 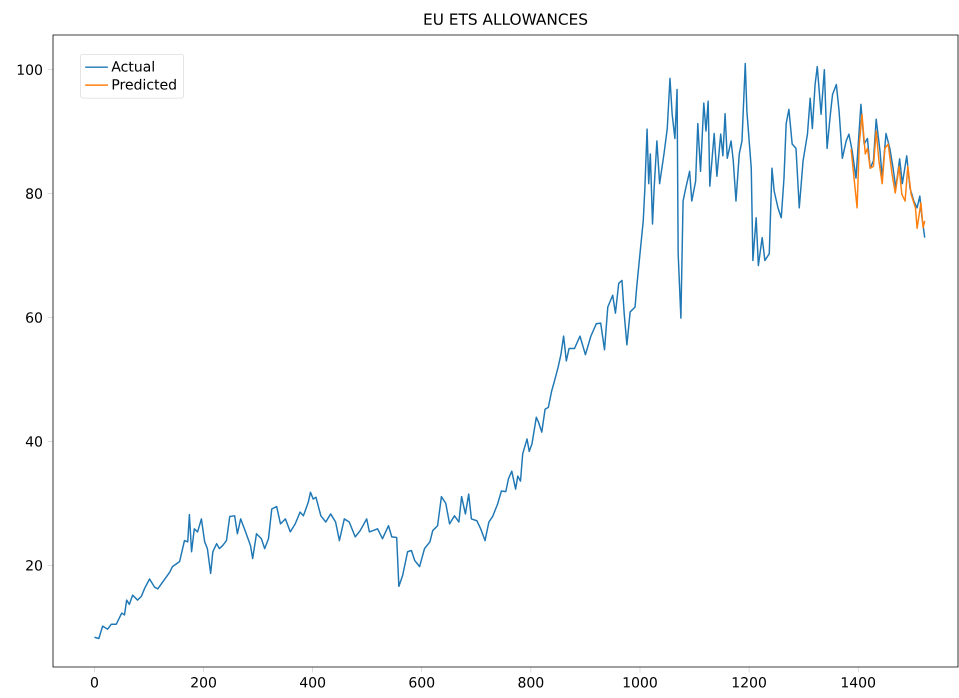 What do you see at coordinates (421, 682) in the screenshot?
I see `x-tick-label: 600` at bounding box center [421, 682].